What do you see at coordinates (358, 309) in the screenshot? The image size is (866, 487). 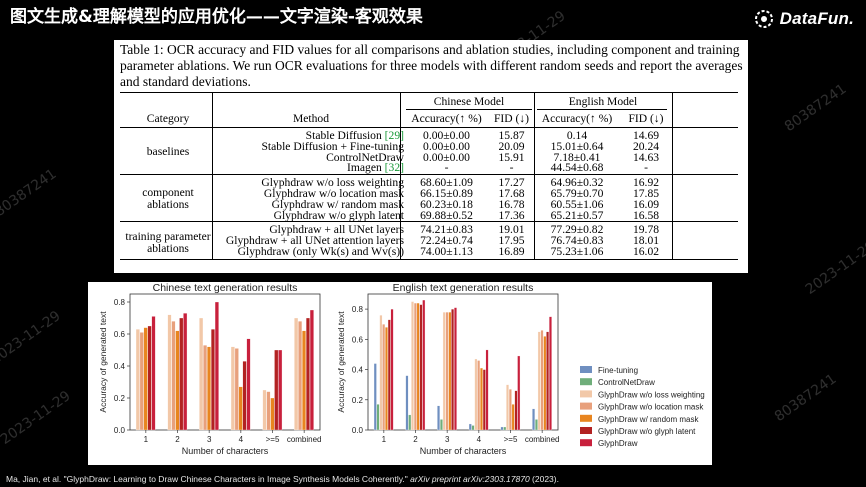 I see `y-tick-label: 0.8` at bounding box center [358, 309].